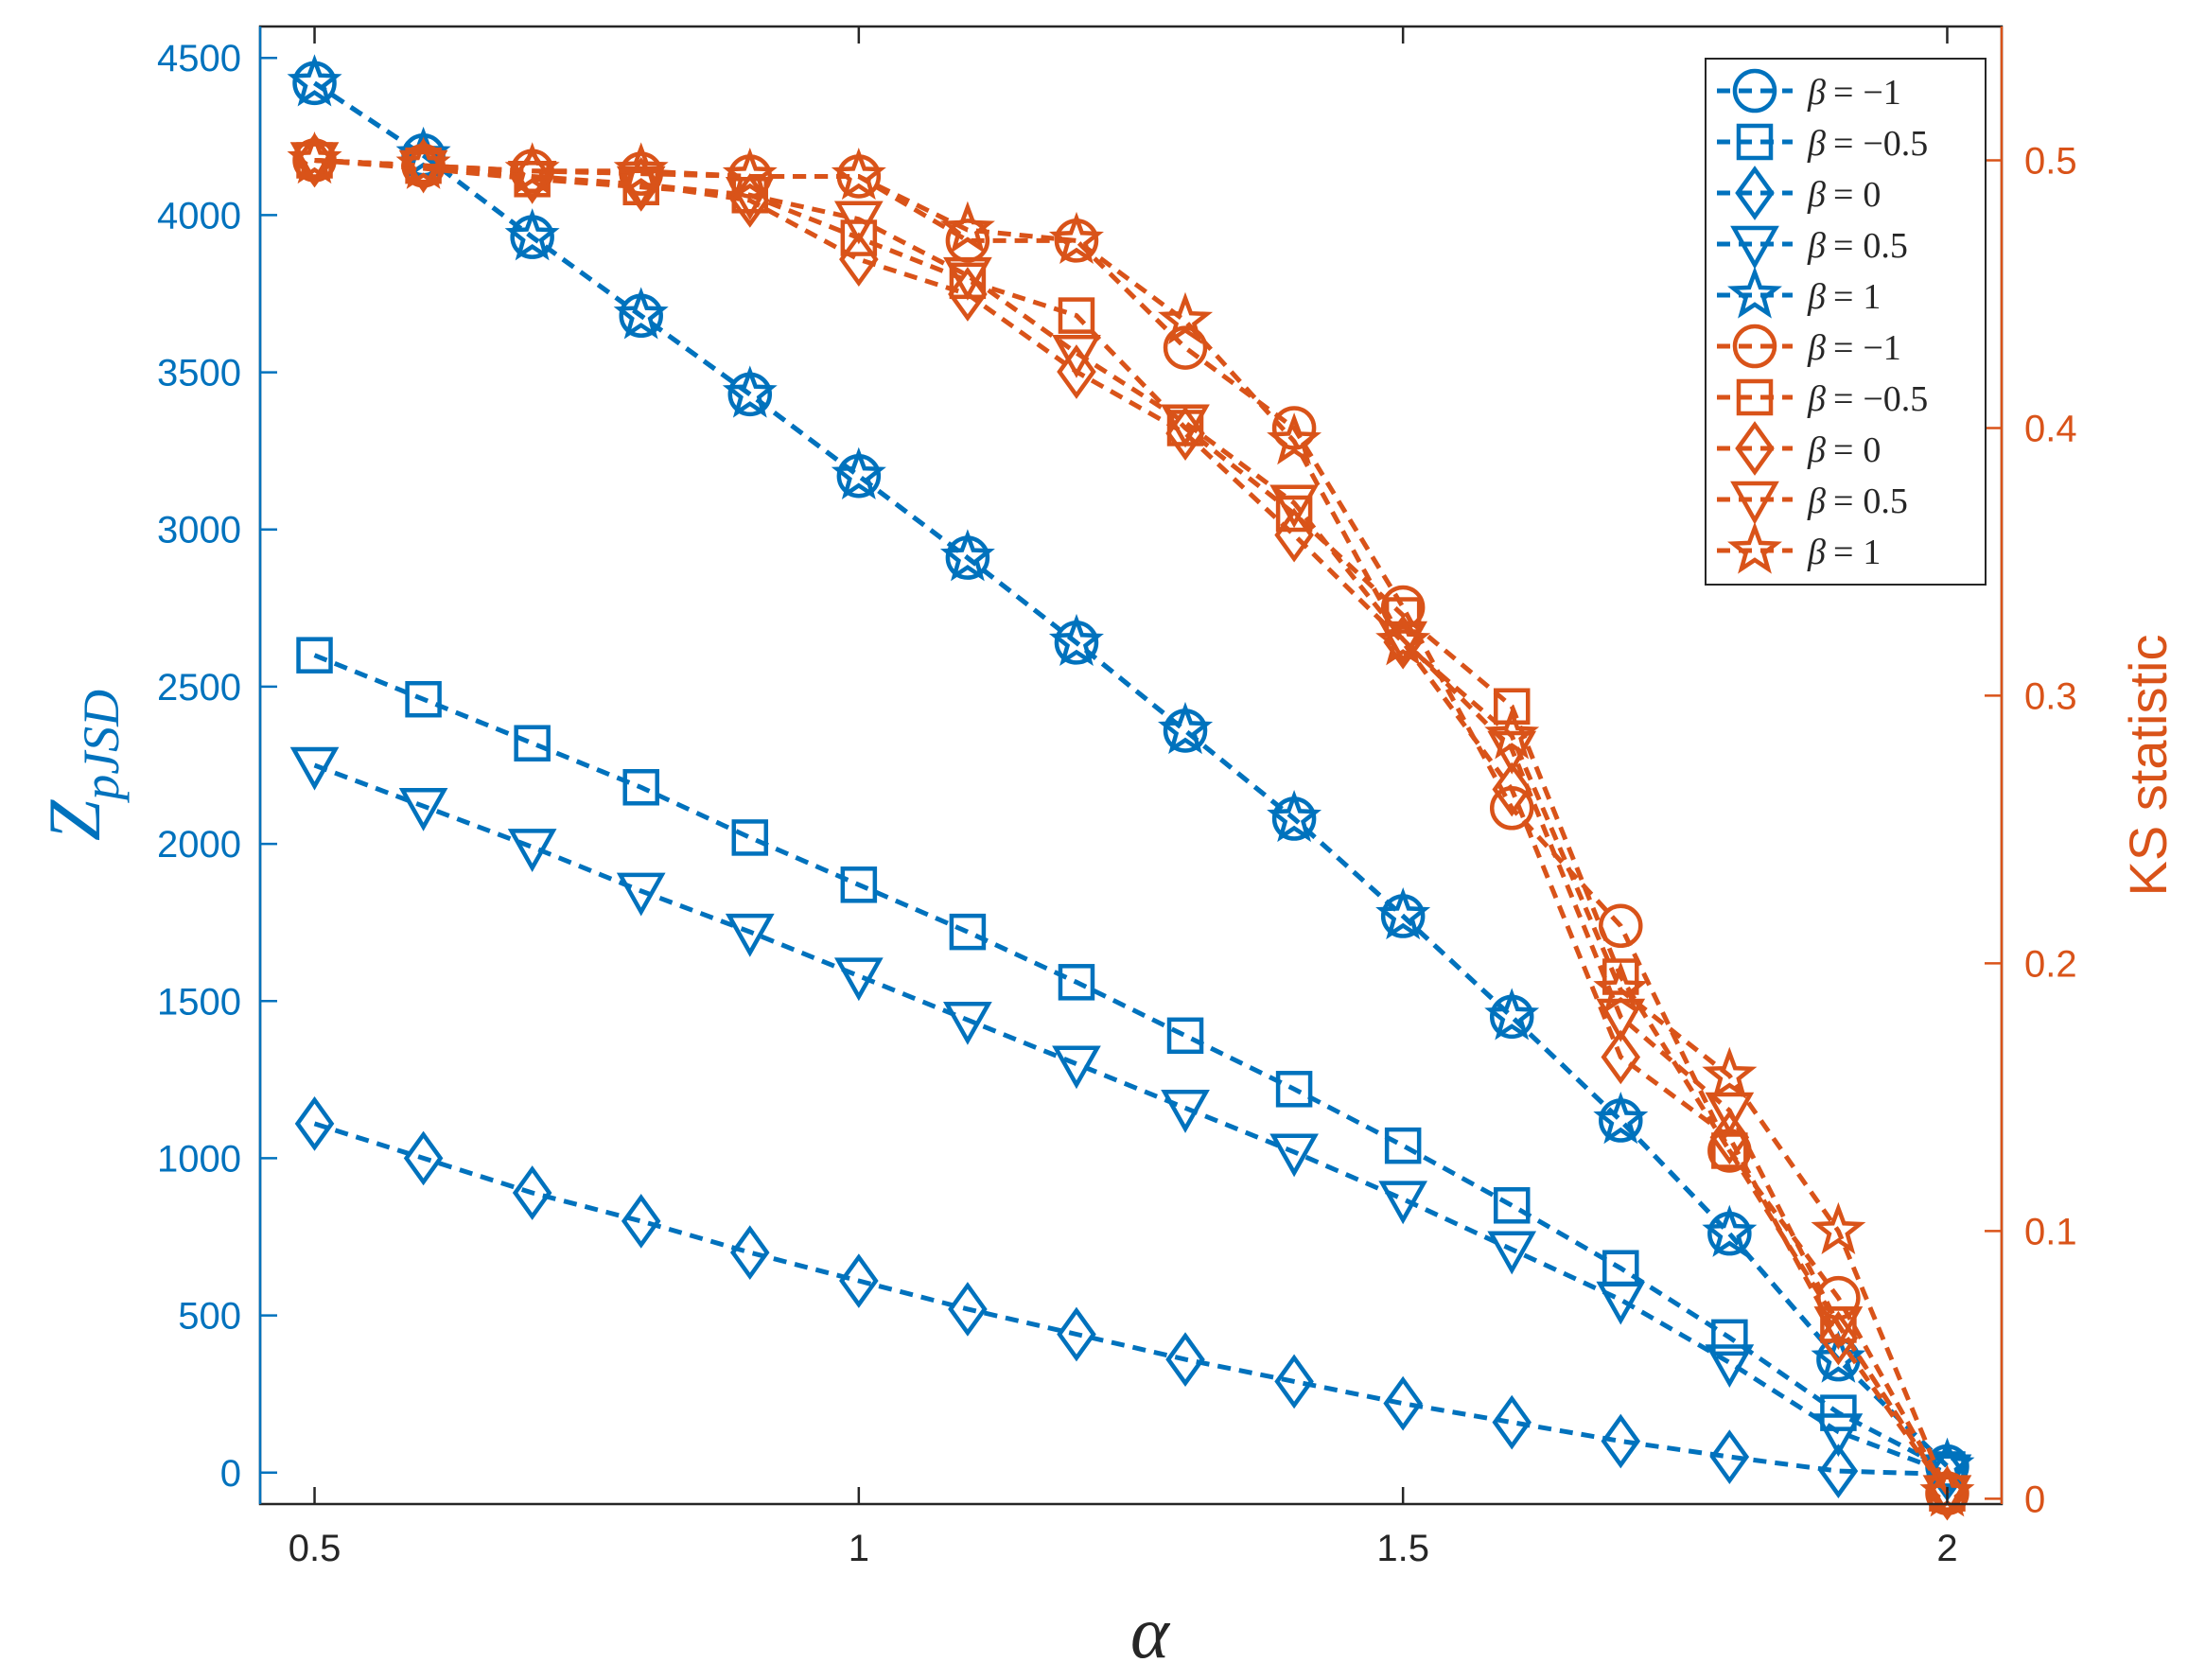  I want to click on y-left-tick-label: 2000, so click(199, 845).